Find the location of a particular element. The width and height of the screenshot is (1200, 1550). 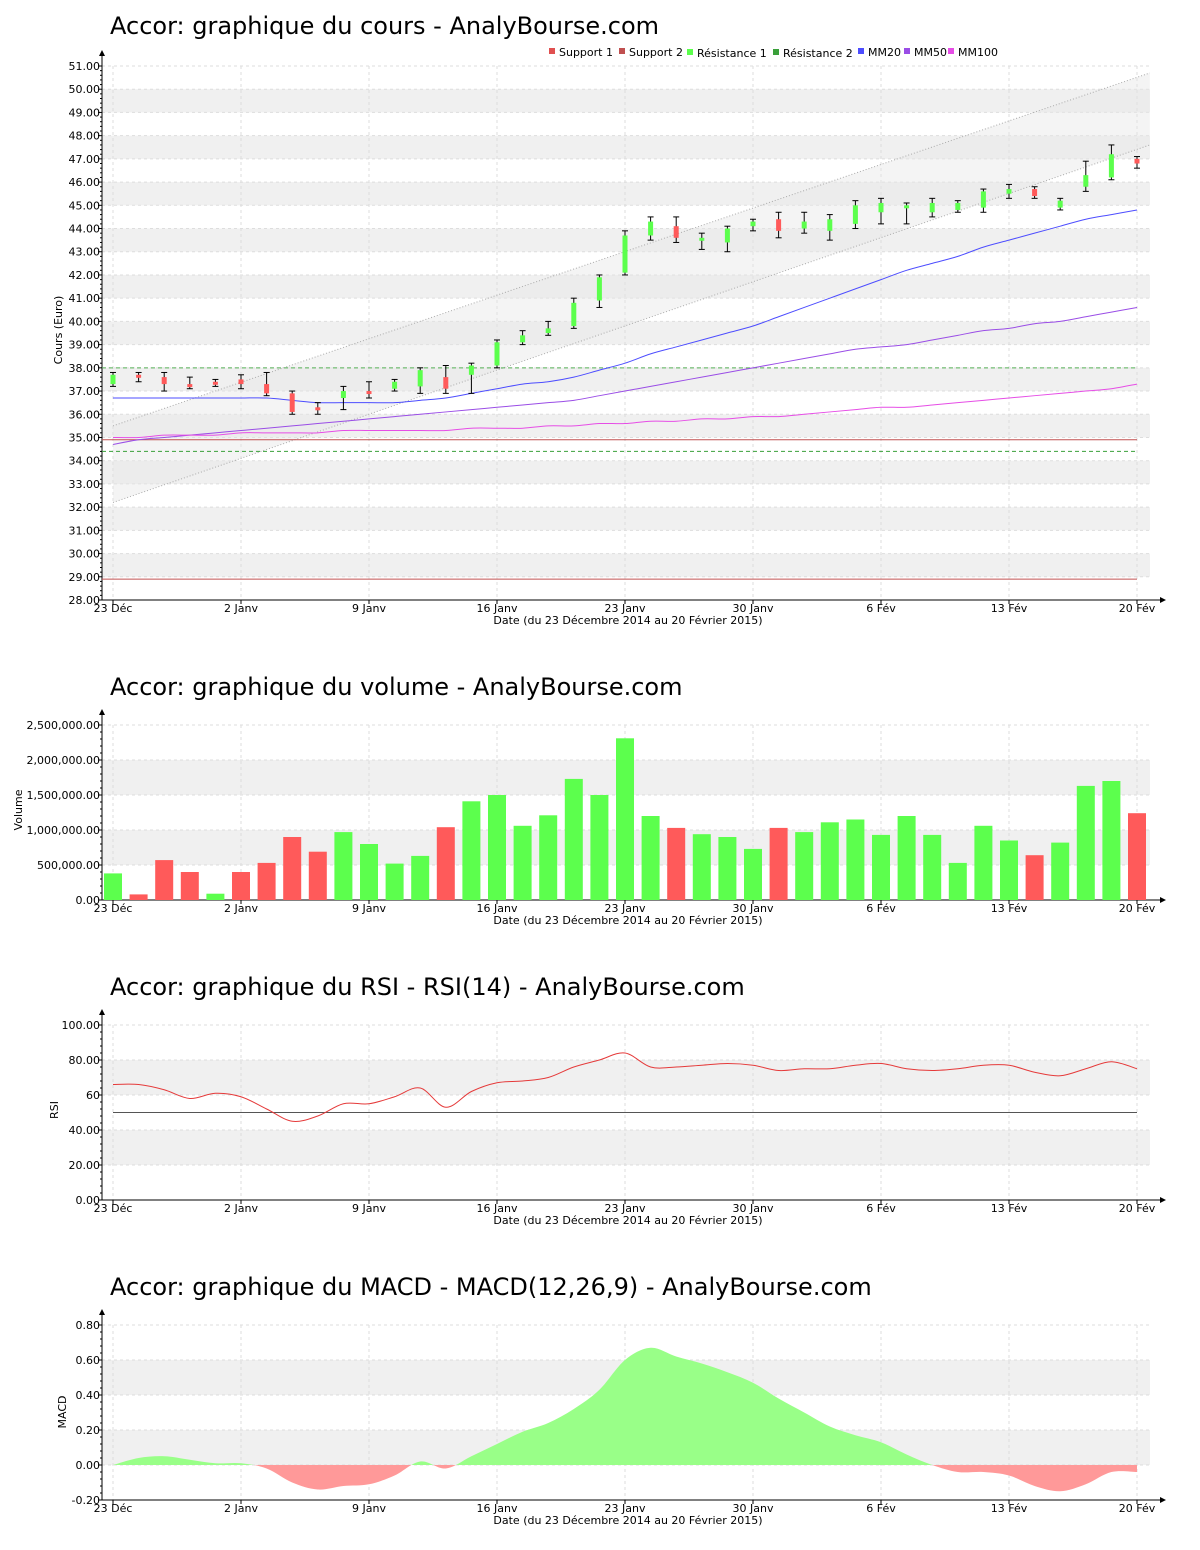

legend-support-1-swatch is located at coordinates (552, 51).